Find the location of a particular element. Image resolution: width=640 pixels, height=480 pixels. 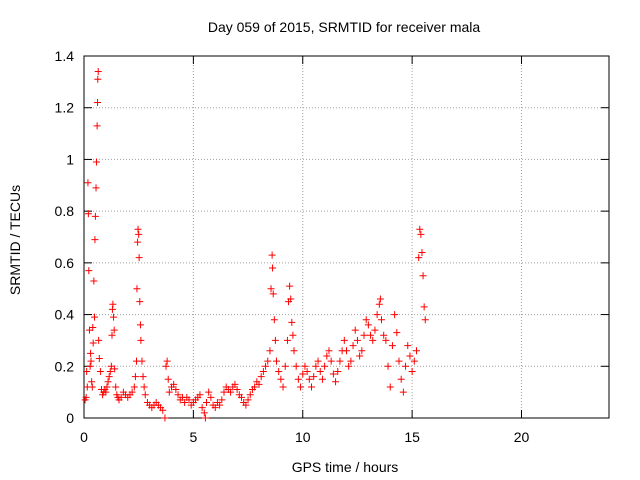

x-tick-label: 15 is located at coordinates (412, 437).